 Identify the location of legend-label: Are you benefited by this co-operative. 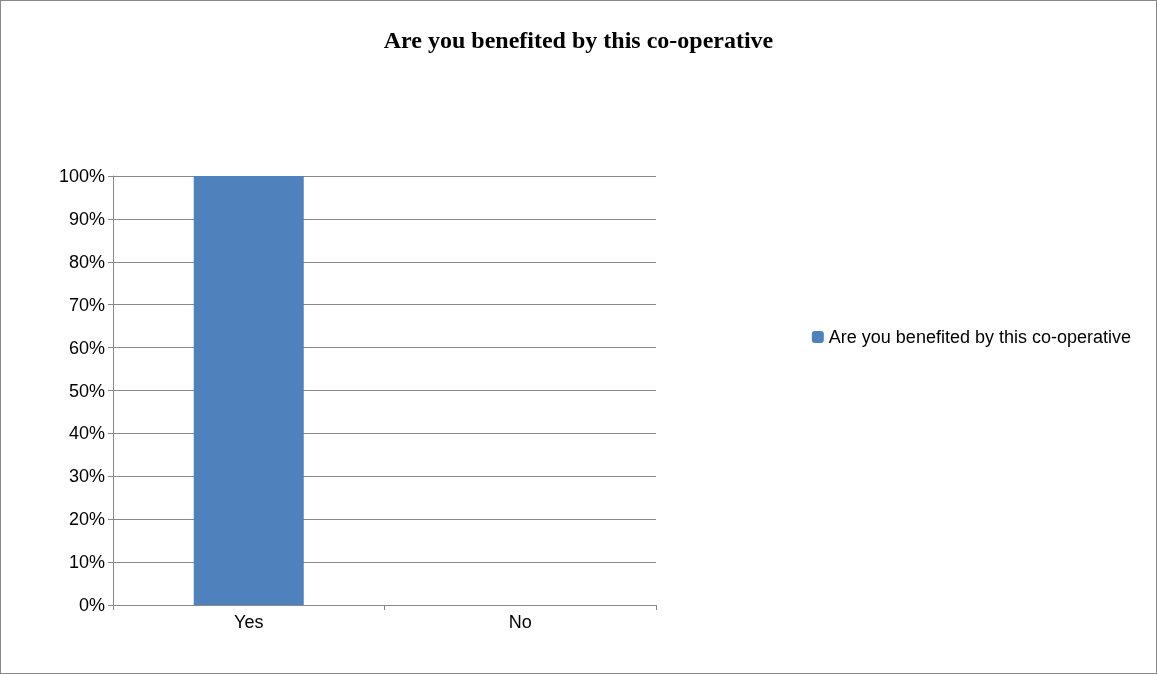
(980, 337).